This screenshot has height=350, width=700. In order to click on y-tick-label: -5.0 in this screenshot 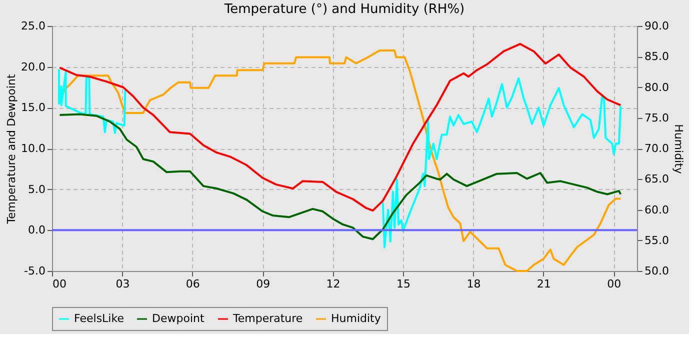, I will do `click(35, 271)`.